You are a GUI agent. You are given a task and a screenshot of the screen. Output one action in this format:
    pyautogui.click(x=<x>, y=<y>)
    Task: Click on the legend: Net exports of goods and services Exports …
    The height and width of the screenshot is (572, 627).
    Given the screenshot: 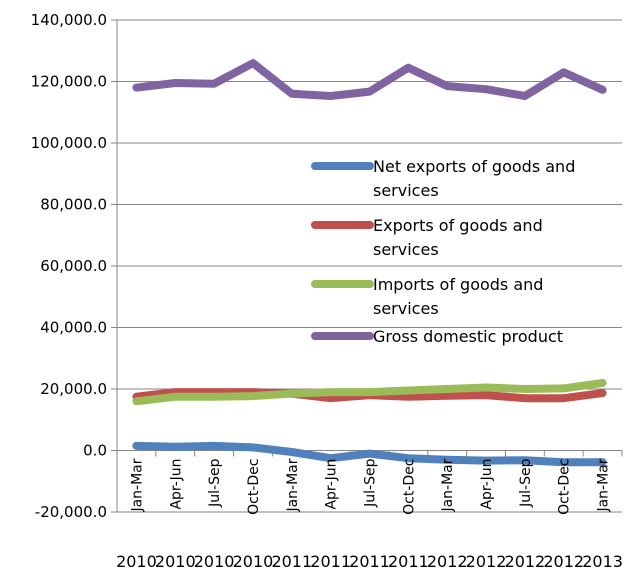 What is the action you would take?
    pyautogui.click(x=443, y=251)
    